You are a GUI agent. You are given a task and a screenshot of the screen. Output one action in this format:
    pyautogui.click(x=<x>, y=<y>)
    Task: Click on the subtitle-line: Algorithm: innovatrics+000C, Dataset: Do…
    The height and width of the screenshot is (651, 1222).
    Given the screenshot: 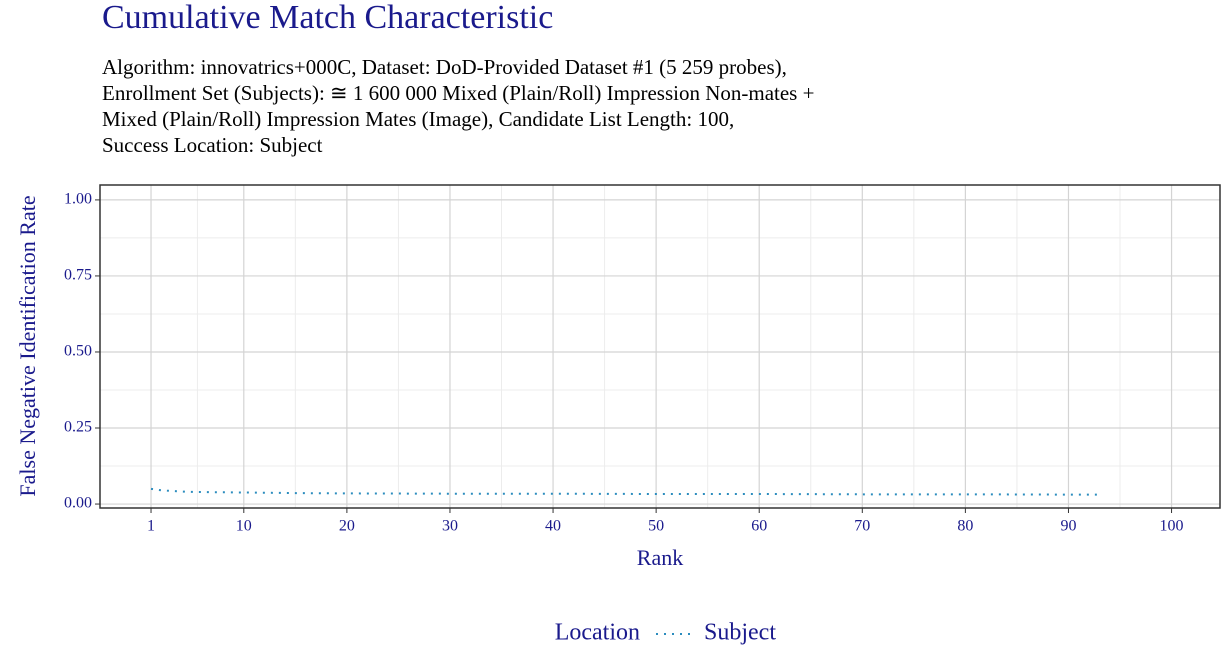 What is the action you would take?
    pyautogui.click(x=444, y=67)
    